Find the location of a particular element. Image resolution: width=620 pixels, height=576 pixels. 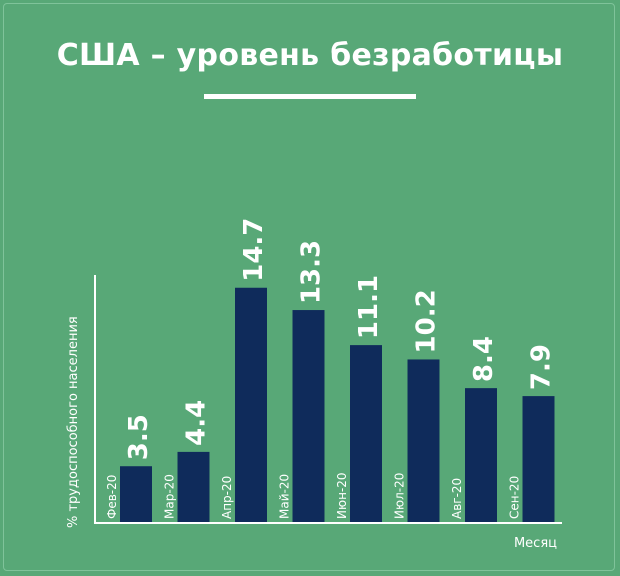

bar-Апр-20 is located at coordinates (251, 404).